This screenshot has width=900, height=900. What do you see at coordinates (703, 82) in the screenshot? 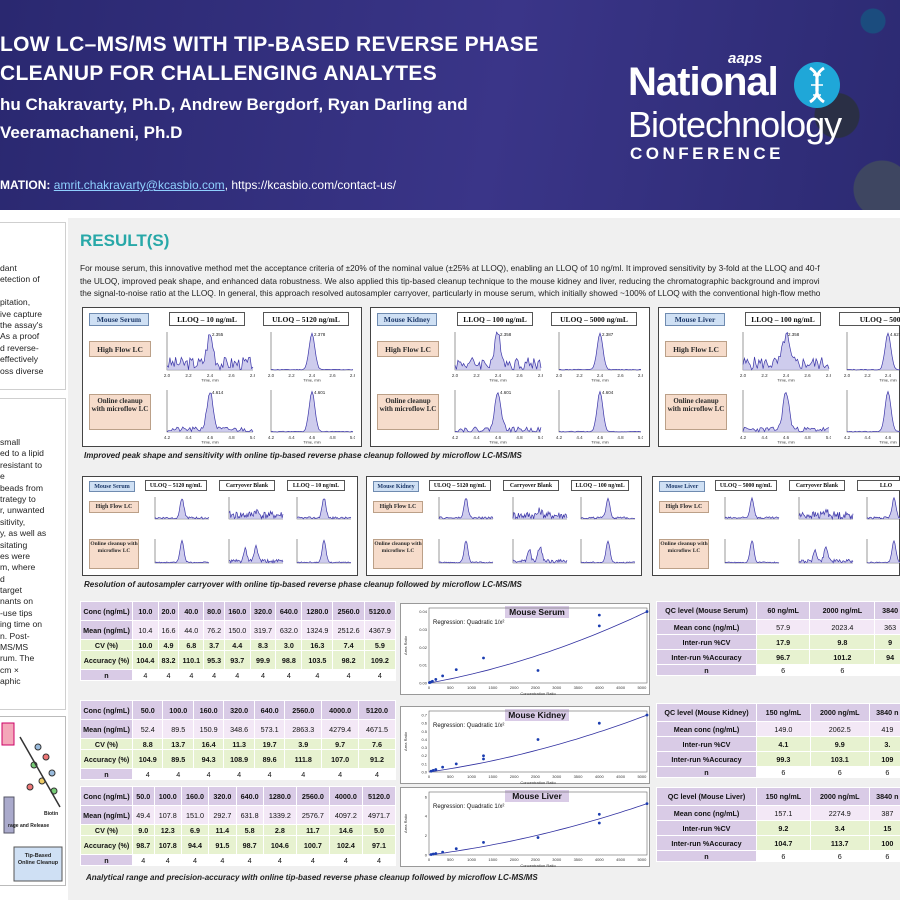
I see `logo-national: National` at bounding box center [703, 82].